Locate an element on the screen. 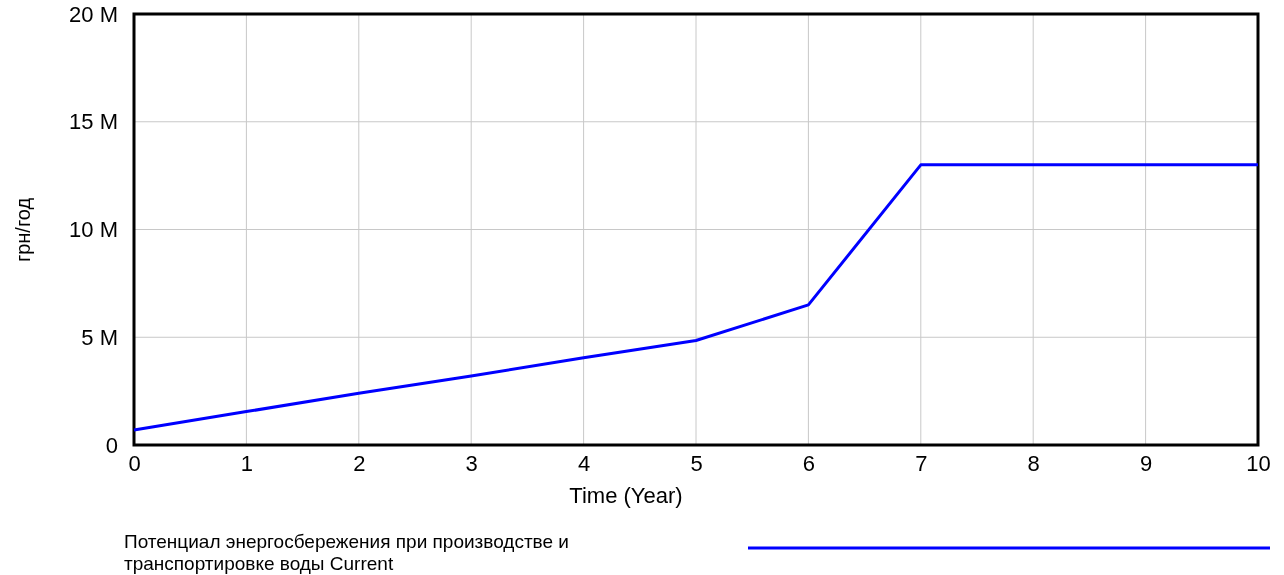 The height and width of the screenshot is (575, 1284). x-tick-label: 3 is located at coordinates (471, 463).